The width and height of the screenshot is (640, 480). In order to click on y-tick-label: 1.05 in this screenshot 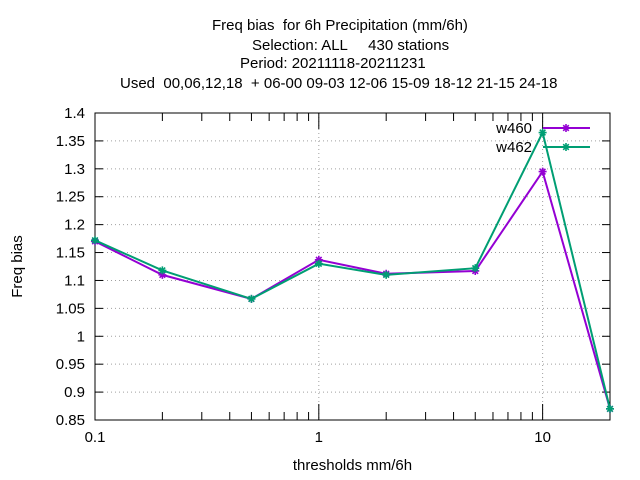, I will do `click(70, 308)`.